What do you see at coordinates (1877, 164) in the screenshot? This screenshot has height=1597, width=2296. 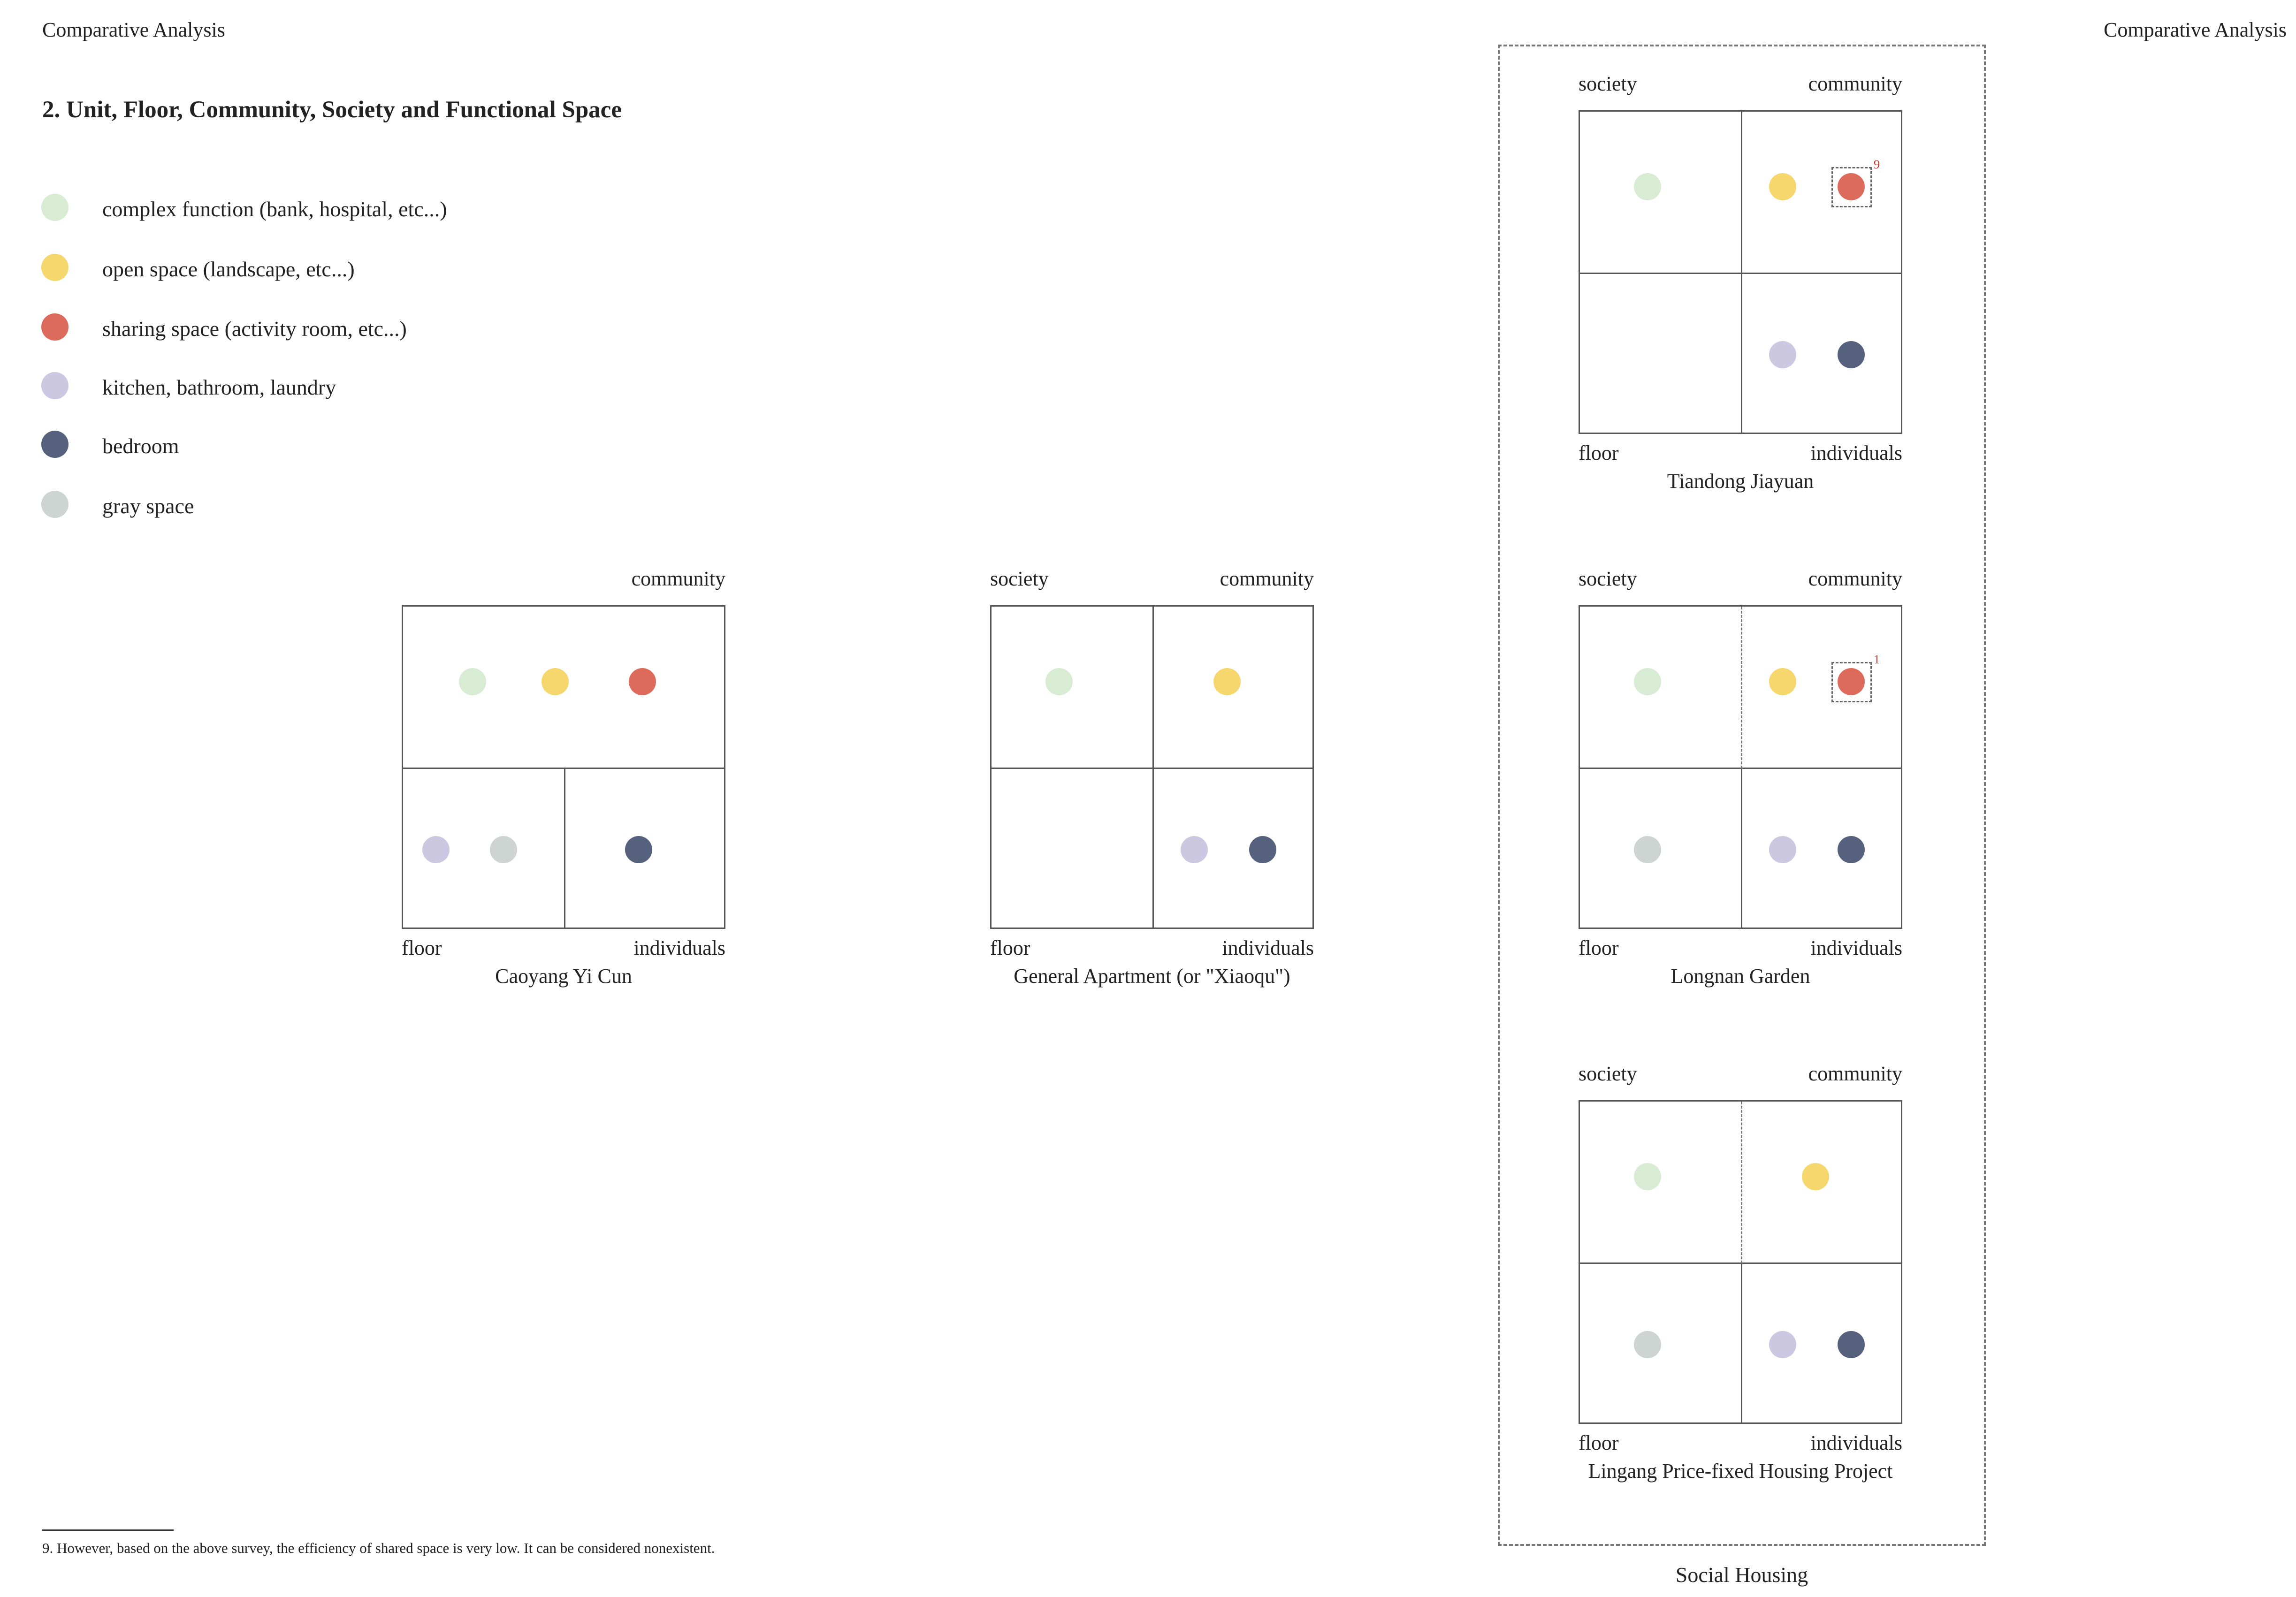 I see `footnote-mark: 9` at bounding box center [1877, 164].